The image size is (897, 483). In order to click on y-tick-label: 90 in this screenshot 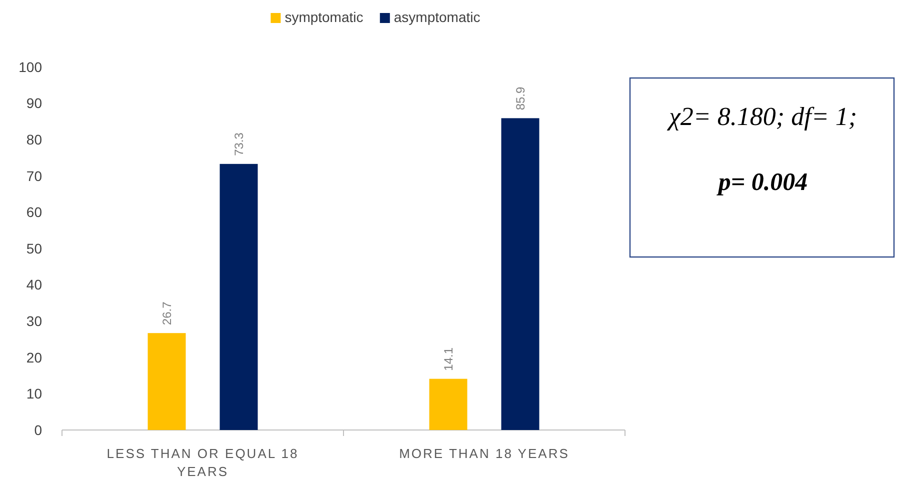, I will do `click(34, 103)`.